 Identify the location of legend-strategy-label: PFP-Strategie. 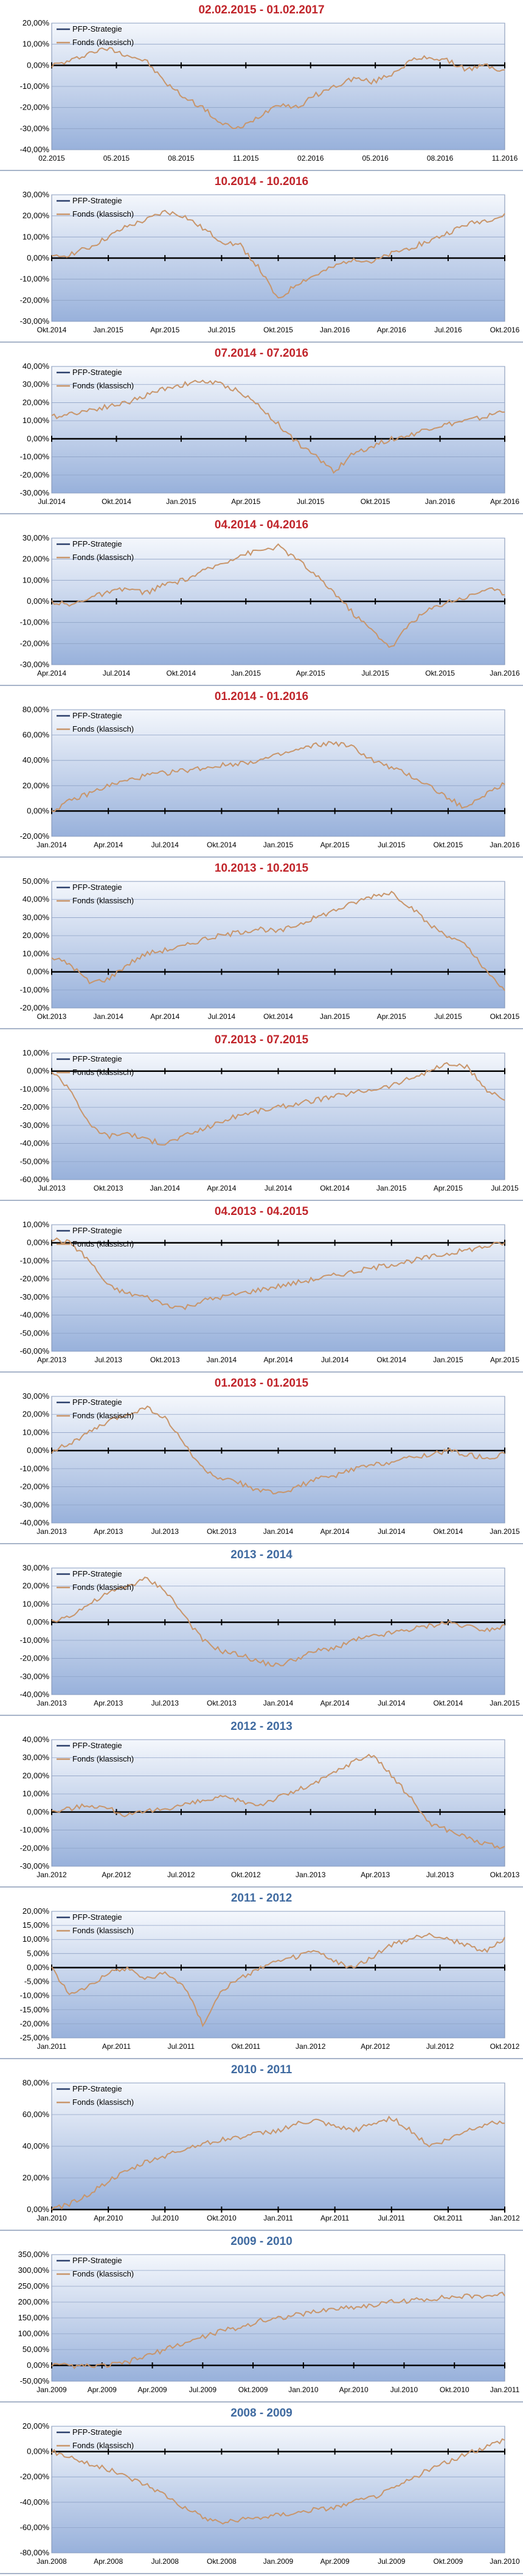
(97, 543).